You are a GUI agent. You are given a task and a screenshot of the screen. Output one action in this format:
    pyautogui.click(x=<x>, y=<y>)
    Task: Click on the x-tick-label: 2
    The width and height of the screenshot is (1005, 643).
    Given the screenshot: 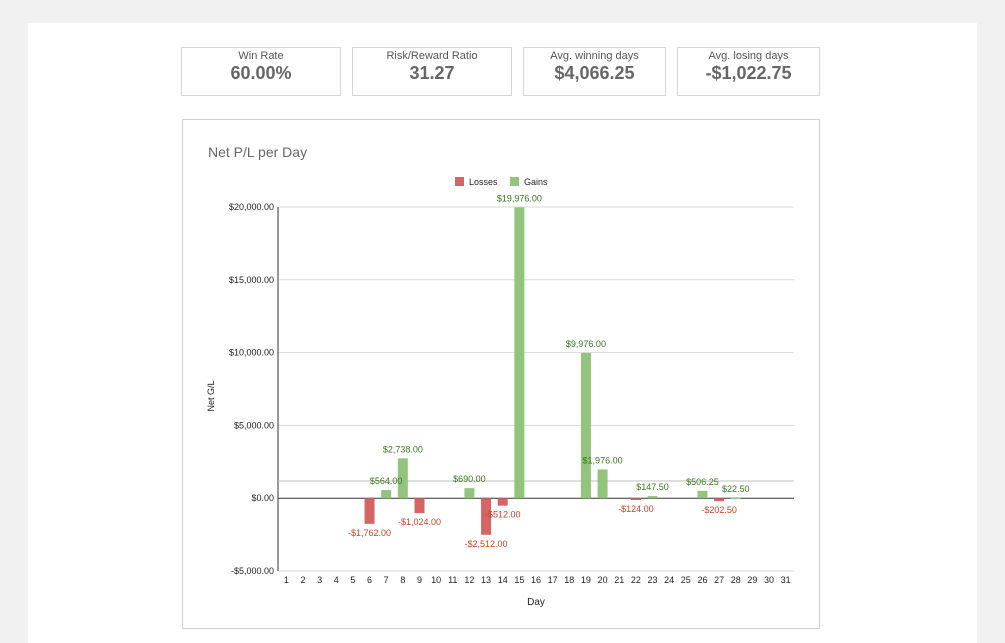 What is the action you would take?
    pyautogui.click(x=302, y=580)
    